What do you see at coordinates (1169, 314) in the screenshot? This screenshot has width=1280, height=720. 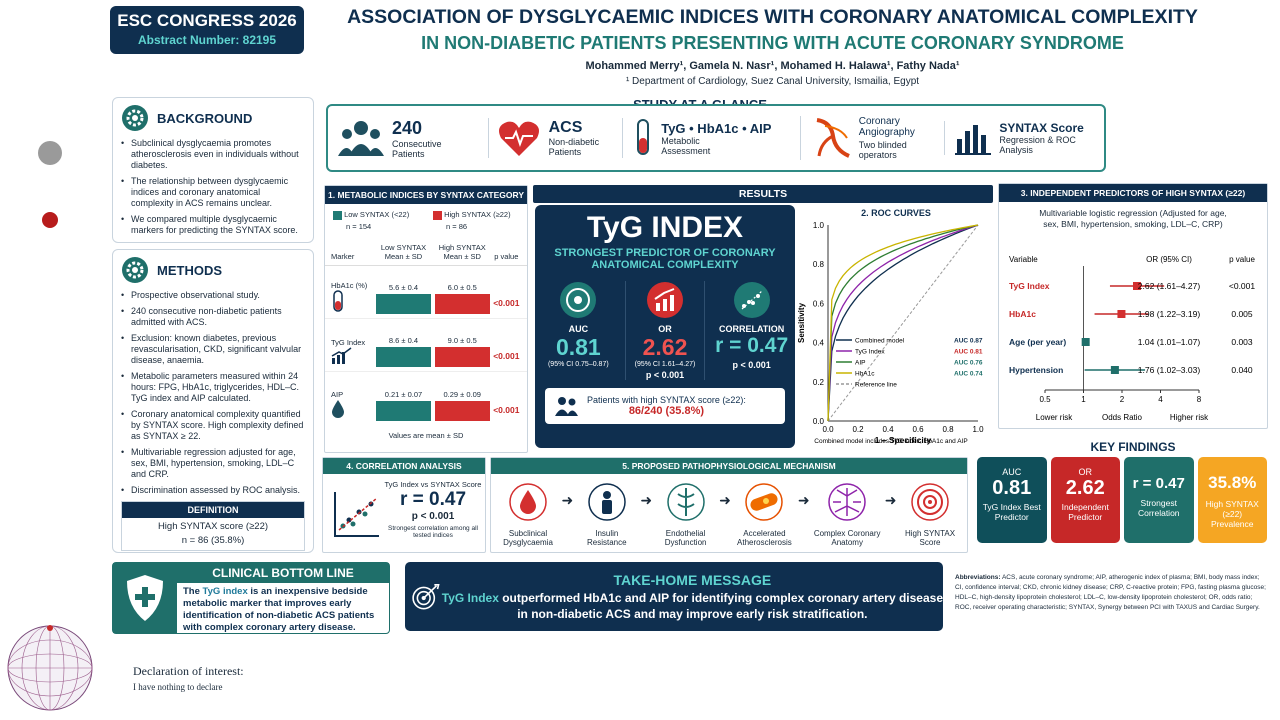 I see `or-value: 1.98 (1.22–3.19)` at bounding box center [1169, 314].